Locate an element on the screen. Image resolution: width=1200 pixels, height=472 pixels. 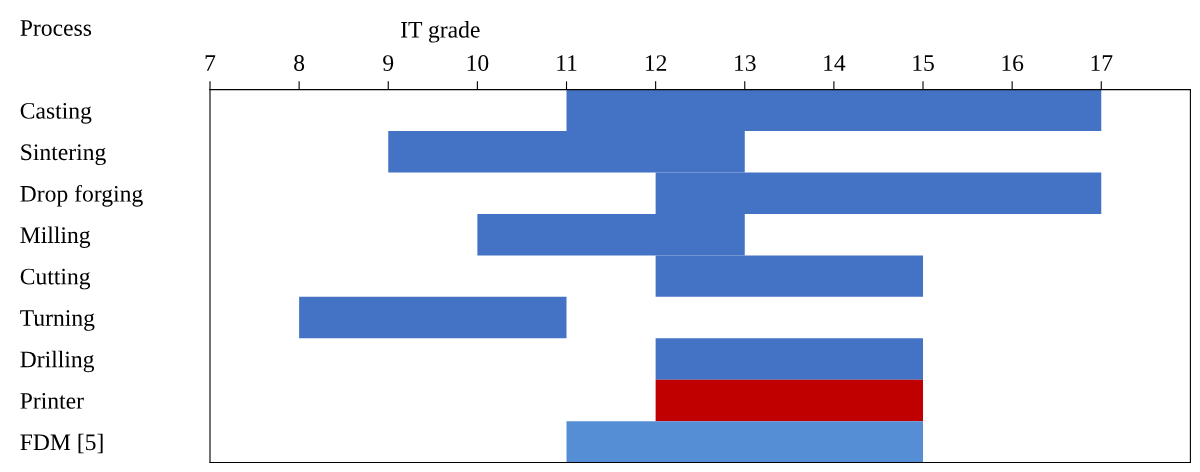
x-tick-label: 7 is located at coordinates (210, 63).